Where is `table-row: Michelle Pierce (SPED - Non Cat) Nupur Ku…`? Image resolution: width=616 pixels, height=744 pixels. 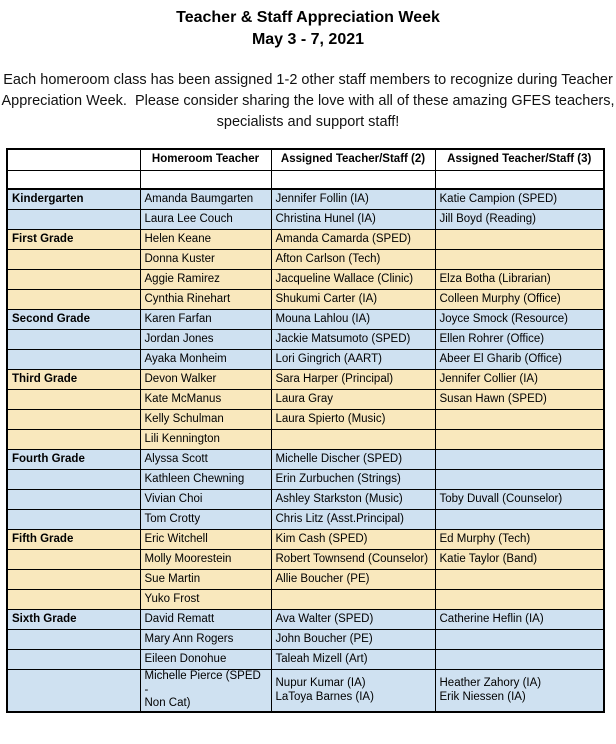 table-row: Michelle Pierce (SPED - Non Cat) Nupur Ku… is located at coordinates (305, 691).